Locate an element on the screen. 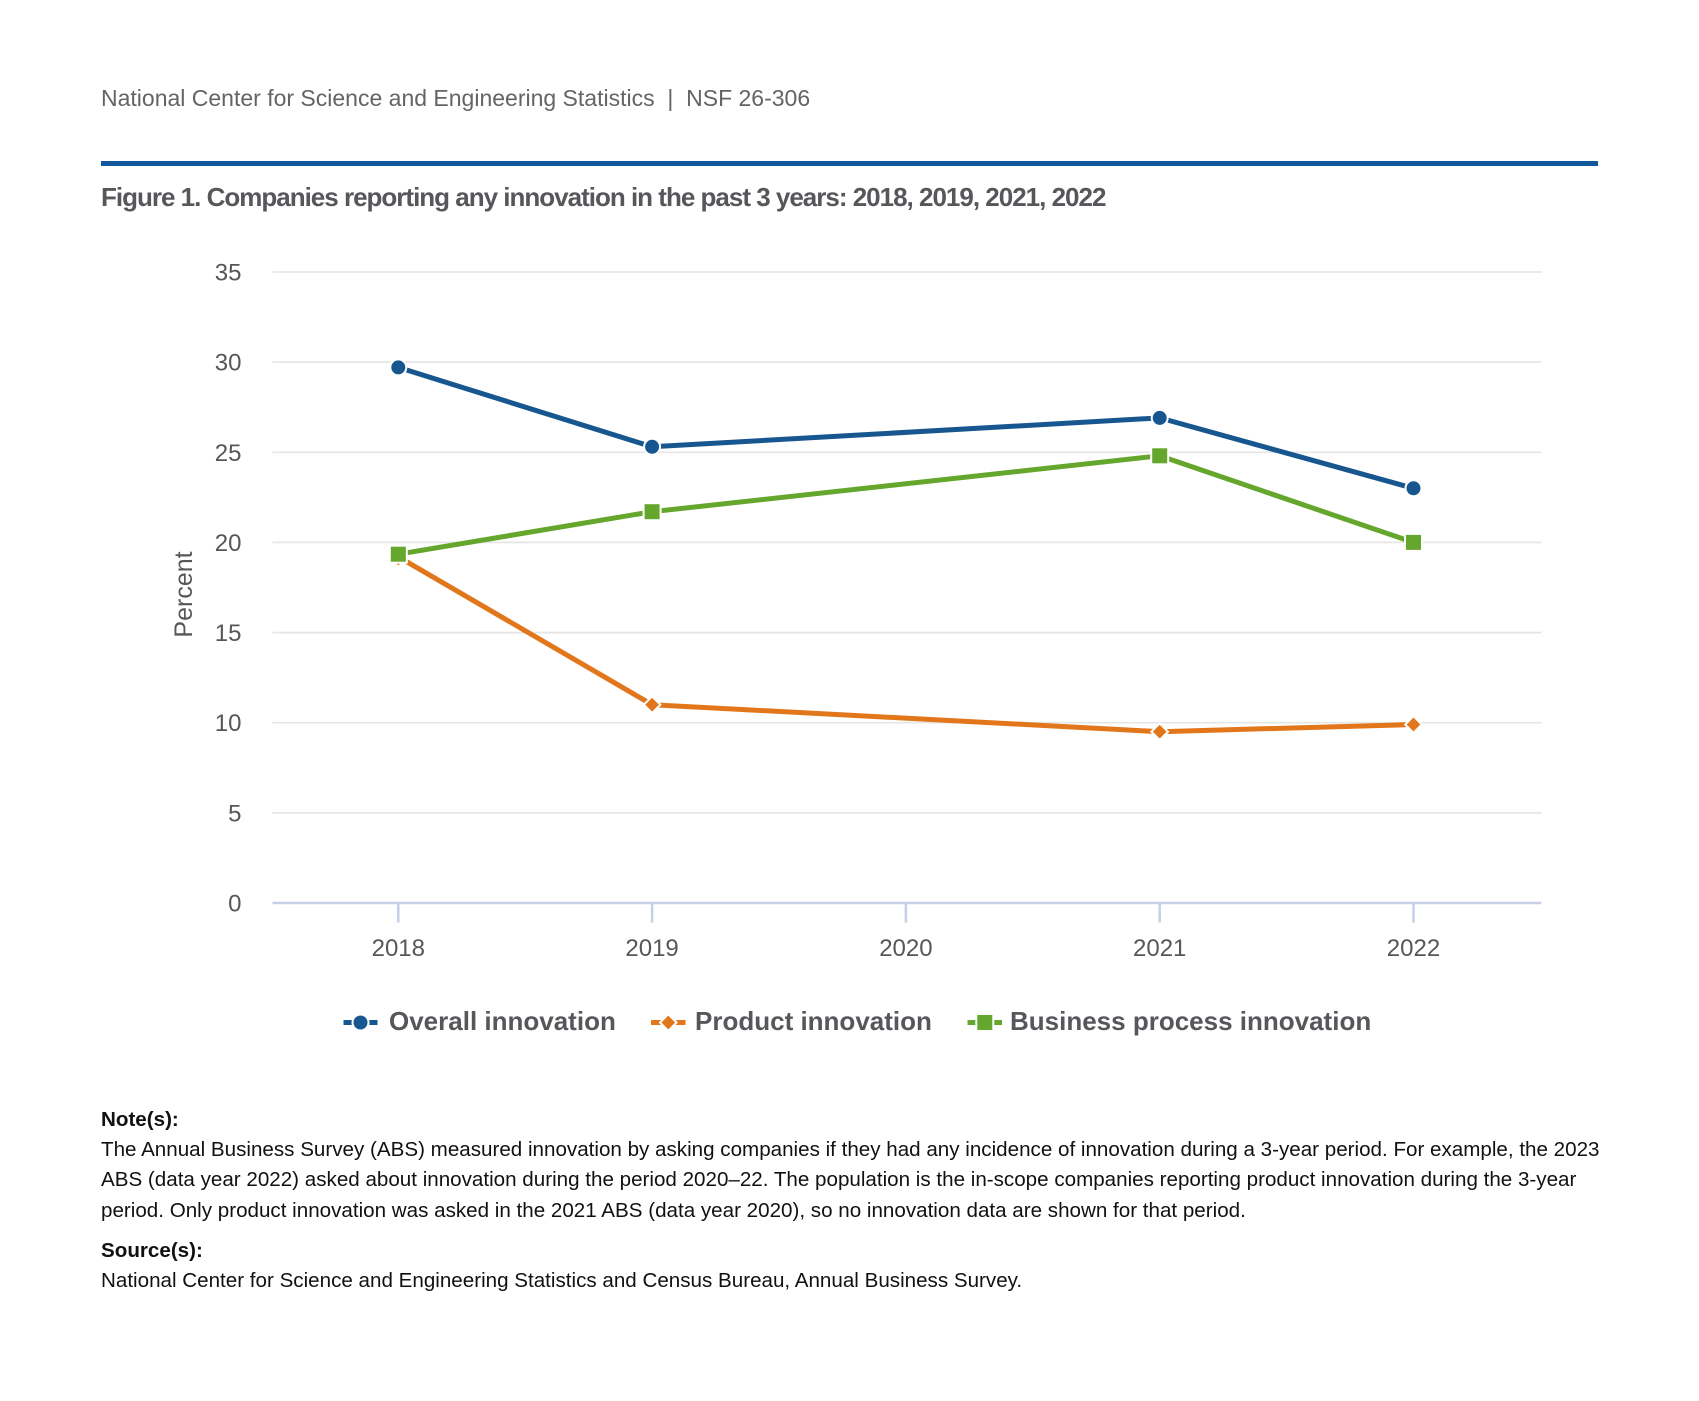 Image resolution: width=1699 pixels, height=1401 pixels. svg-text: 35 is located at coordinates (228, 273).